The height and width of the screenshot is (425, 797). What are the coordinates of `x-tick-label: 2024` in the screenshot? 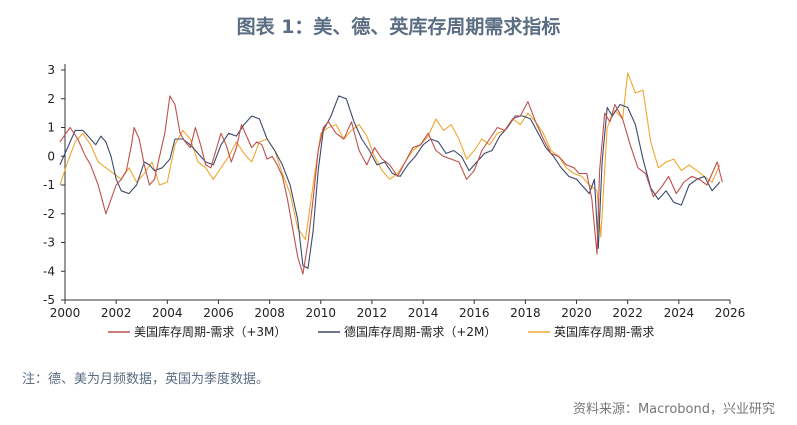 It's located at (679, 313).